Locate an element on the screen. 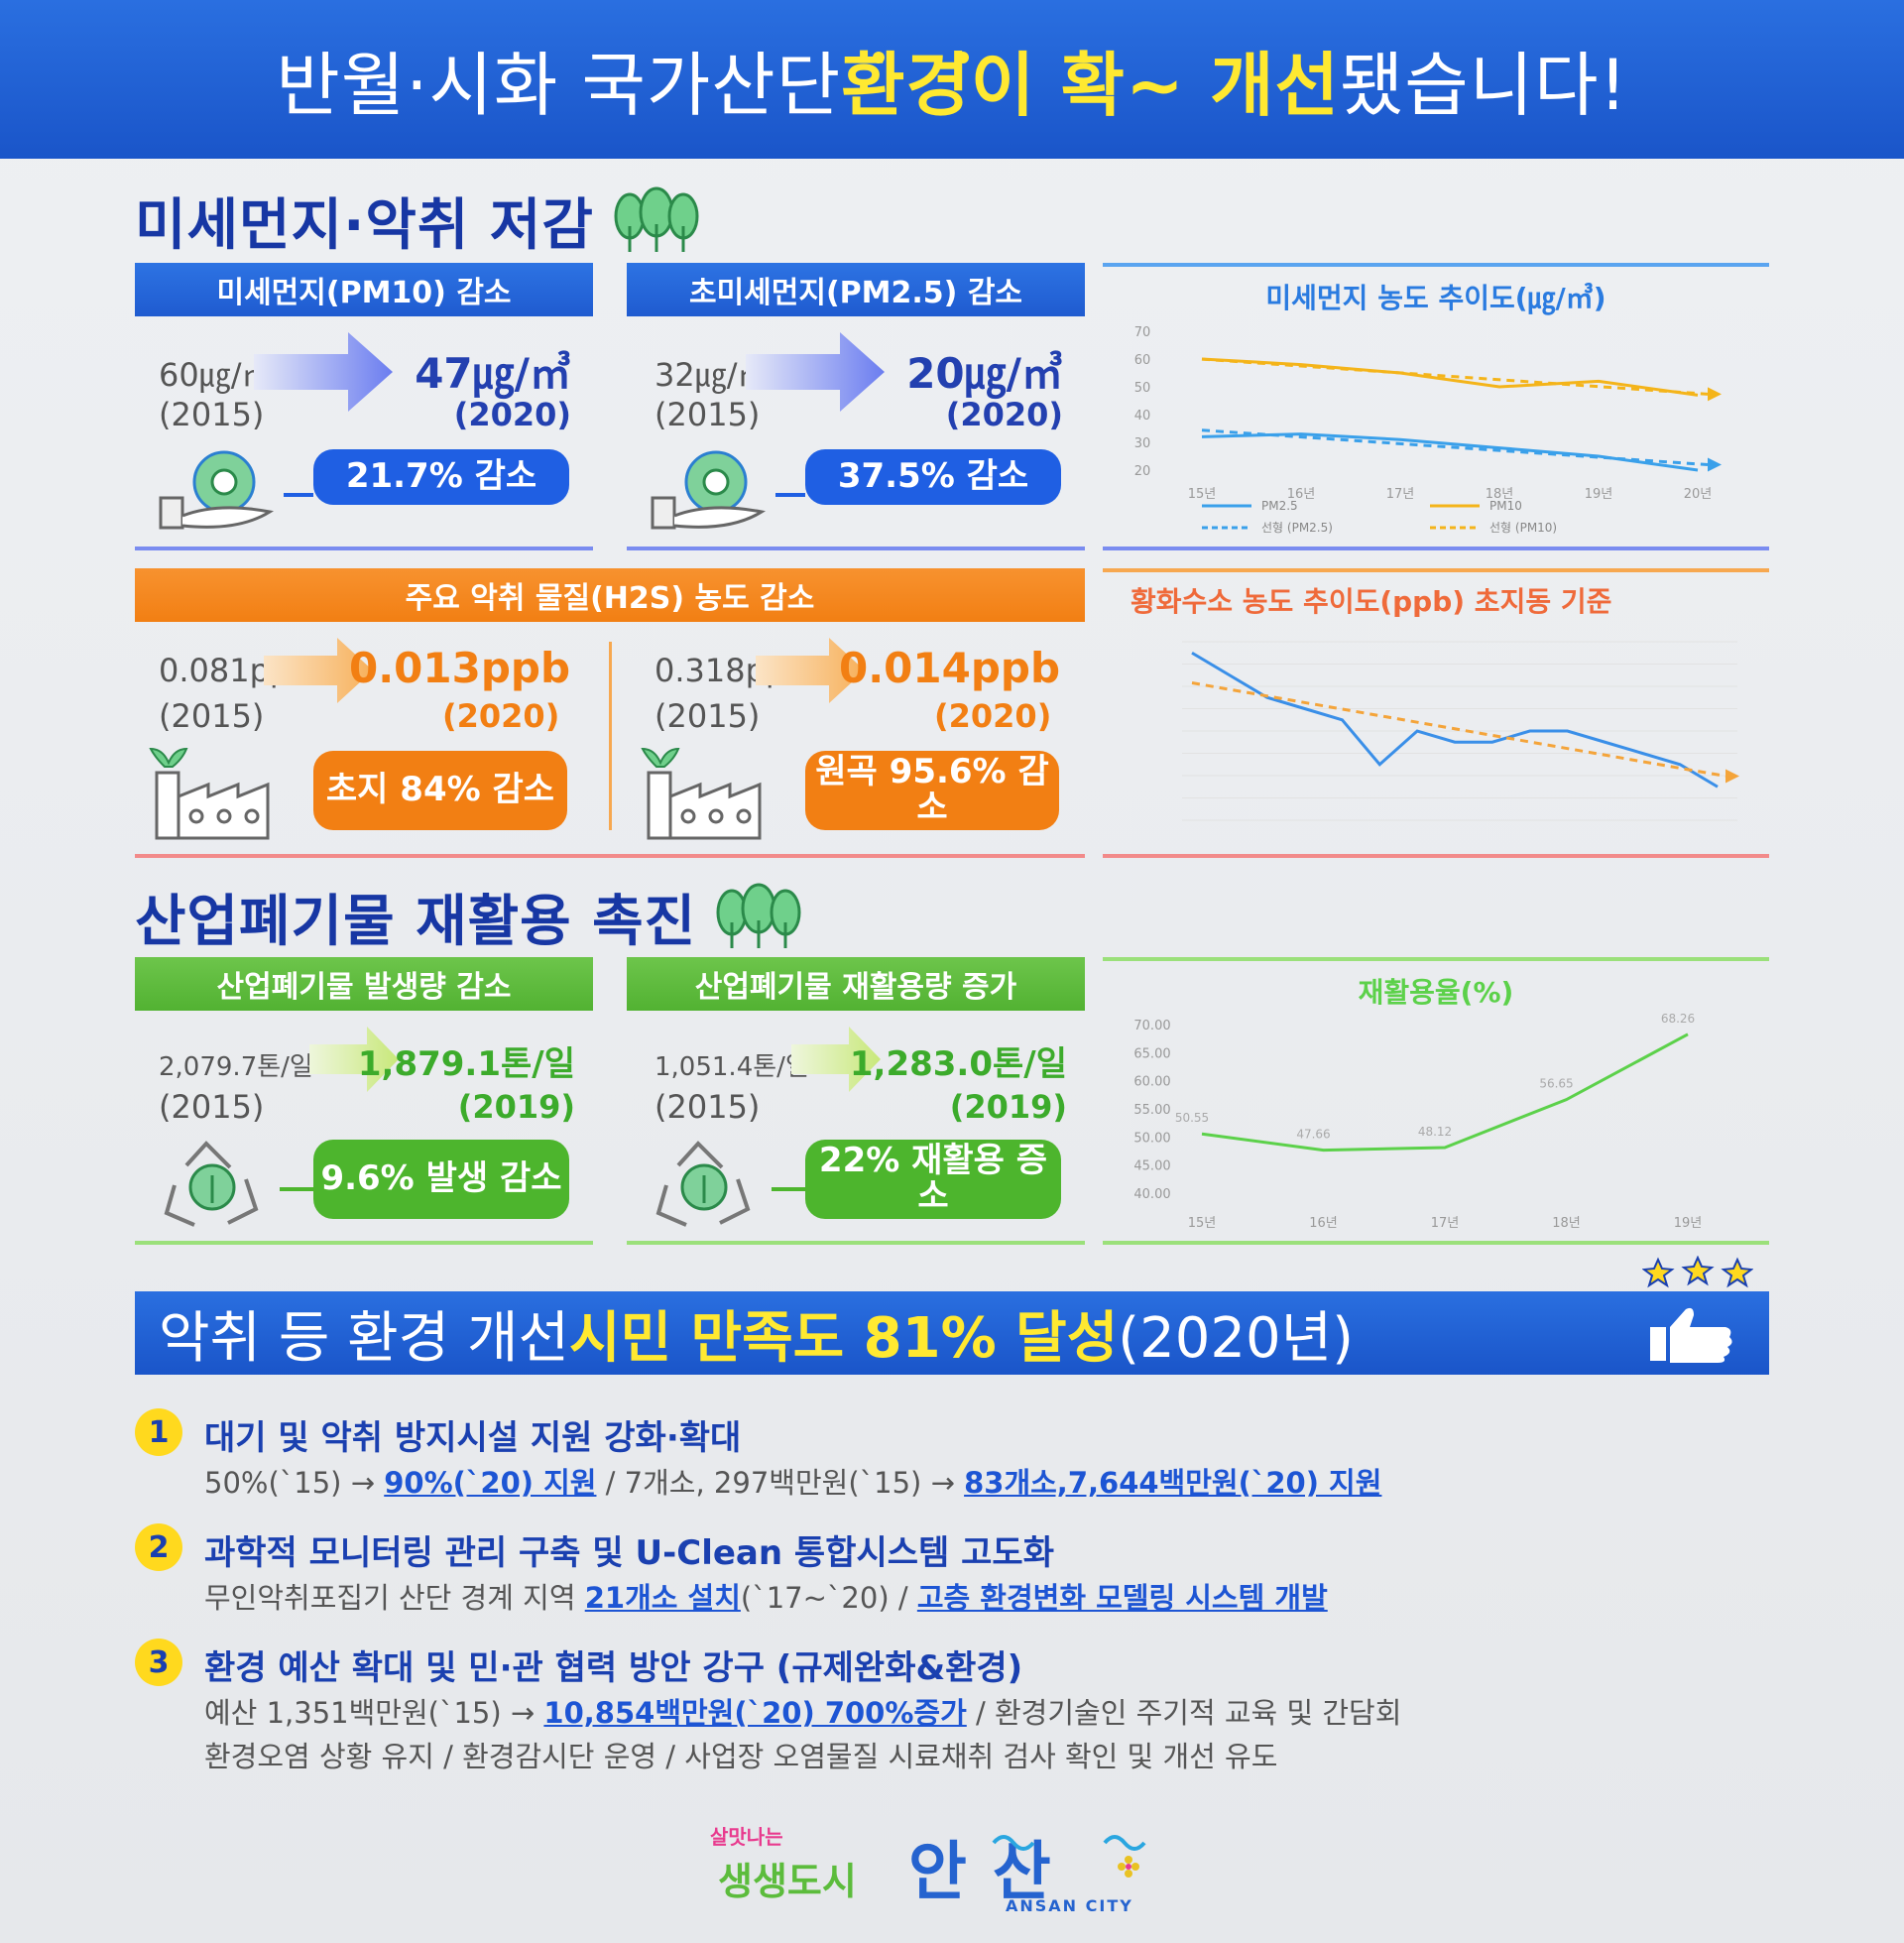  pm10-after: 47㎍/㎥ is located at coordinates (493, 373).